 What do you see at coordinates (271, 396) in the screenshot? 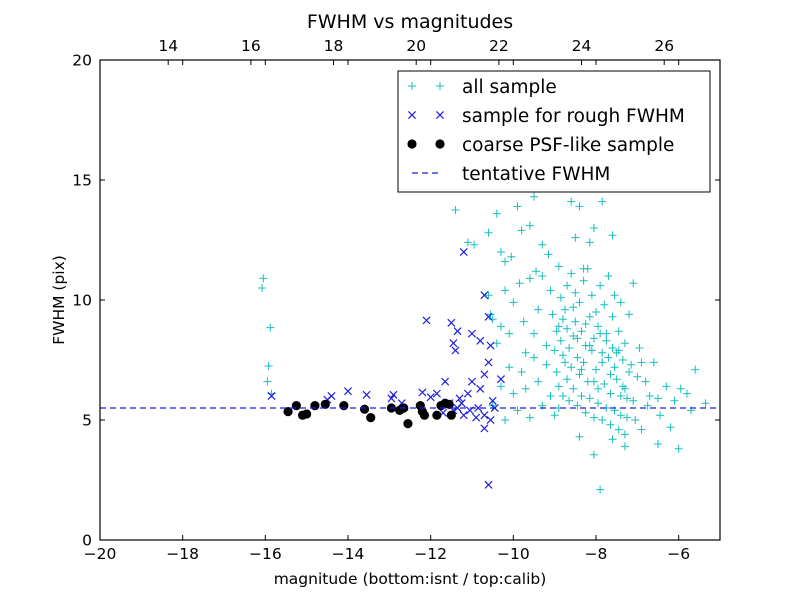
I see `point-s1-0-shape` at bounding box center [271, 396].